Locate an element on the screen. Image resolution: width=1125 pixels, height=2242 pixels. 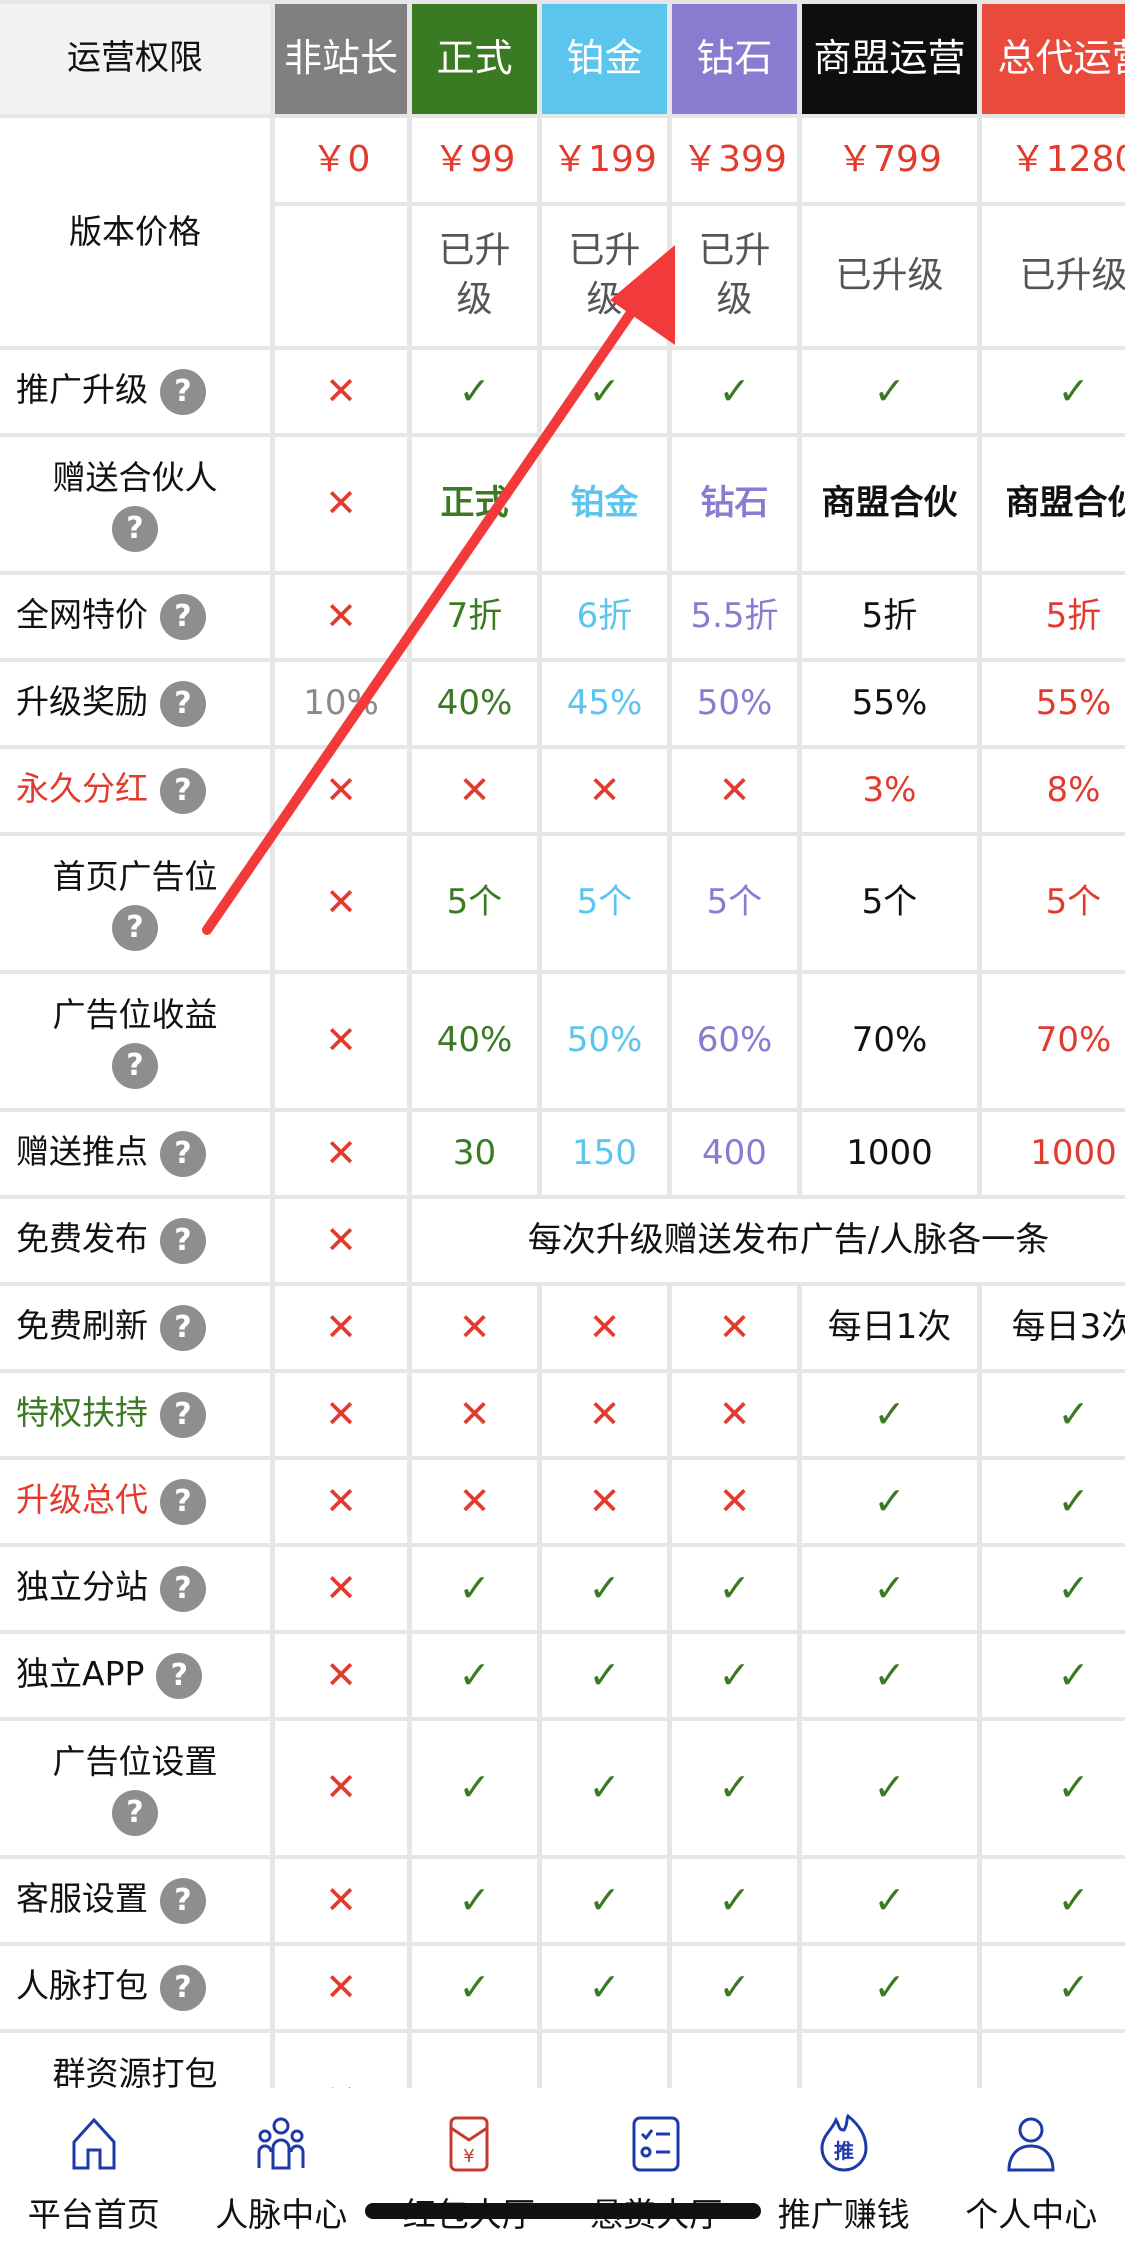
row-label: 升级总代 is located at coordinates (82, 1500).